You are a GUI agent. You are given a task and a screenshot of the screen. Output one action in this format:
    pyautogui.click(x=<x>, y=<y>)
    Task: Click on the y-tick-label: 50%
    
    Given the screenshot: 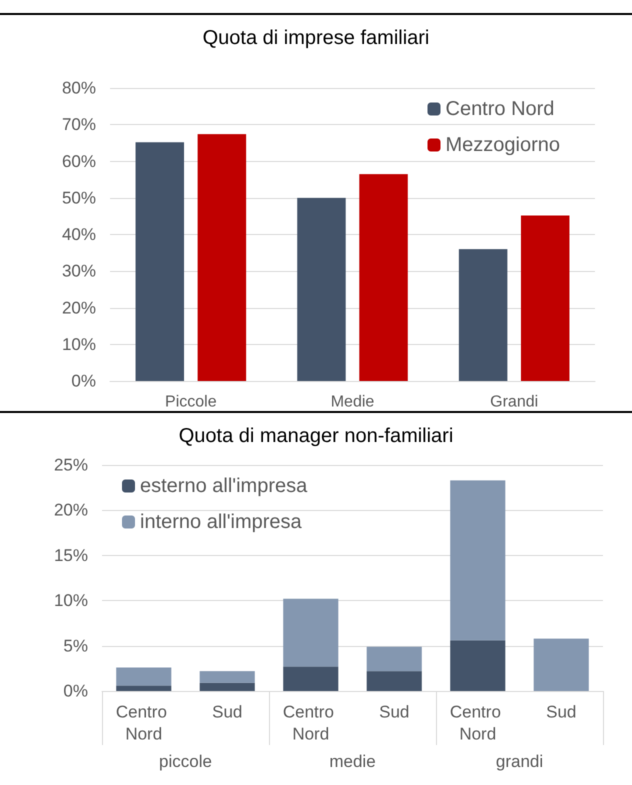 What is the action you would take?
    pyautogui.click(x=79, y=198)
    